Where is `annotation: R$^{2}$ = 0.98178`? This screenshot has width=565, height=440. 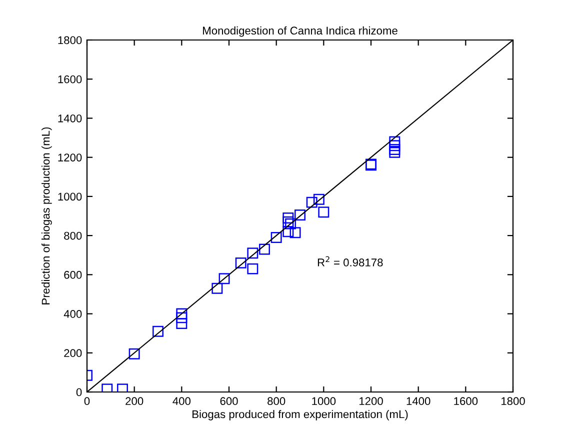 annotation: R$^{2}$ = 0.98178 is located at coordinates (350, 261).